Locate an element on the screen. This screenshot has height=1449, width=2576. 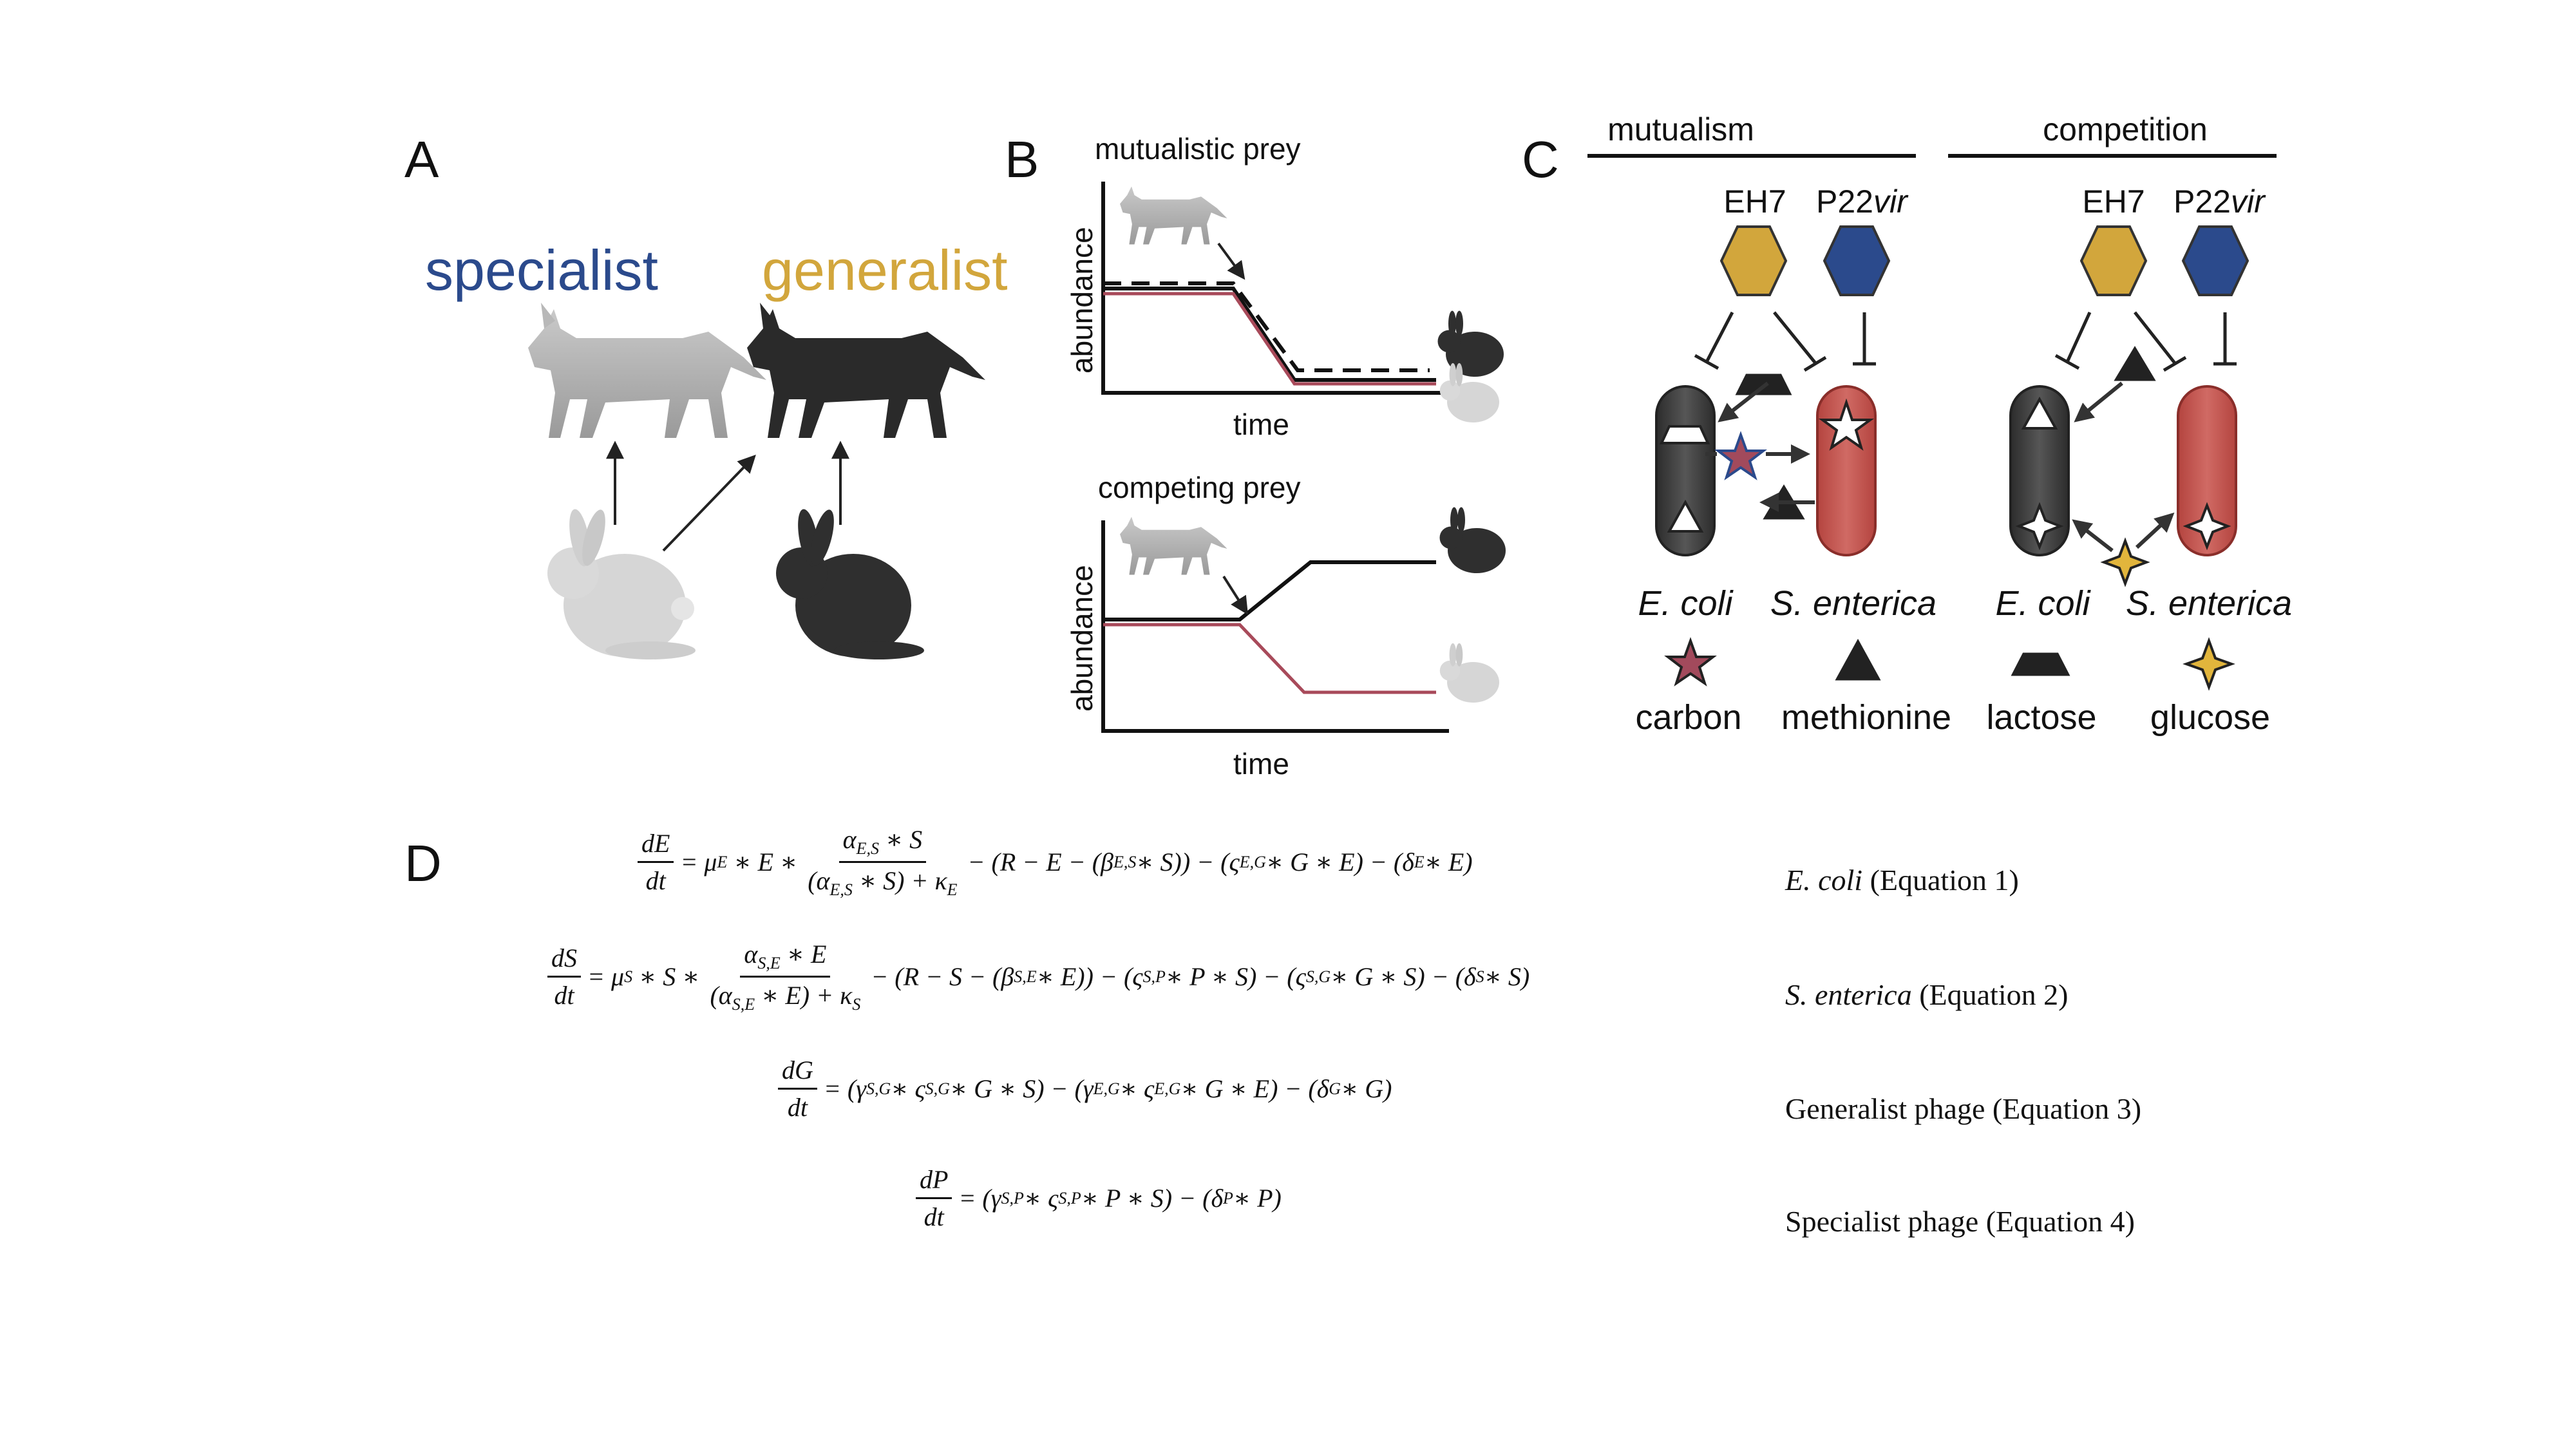
plot-bottom-dark-rabbit-icon is located at coordinates (1473, 540).